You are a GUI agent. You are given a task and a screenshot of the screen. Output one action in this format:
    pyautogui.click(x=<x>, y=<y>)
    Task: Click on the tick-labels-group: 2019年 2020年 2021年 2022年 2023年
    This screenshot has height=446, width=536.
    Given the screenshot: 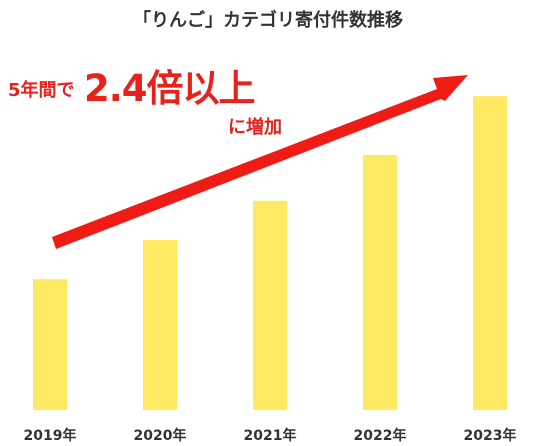 What is the action you would take?
    pyautogui.click(x=270, y=435)
    